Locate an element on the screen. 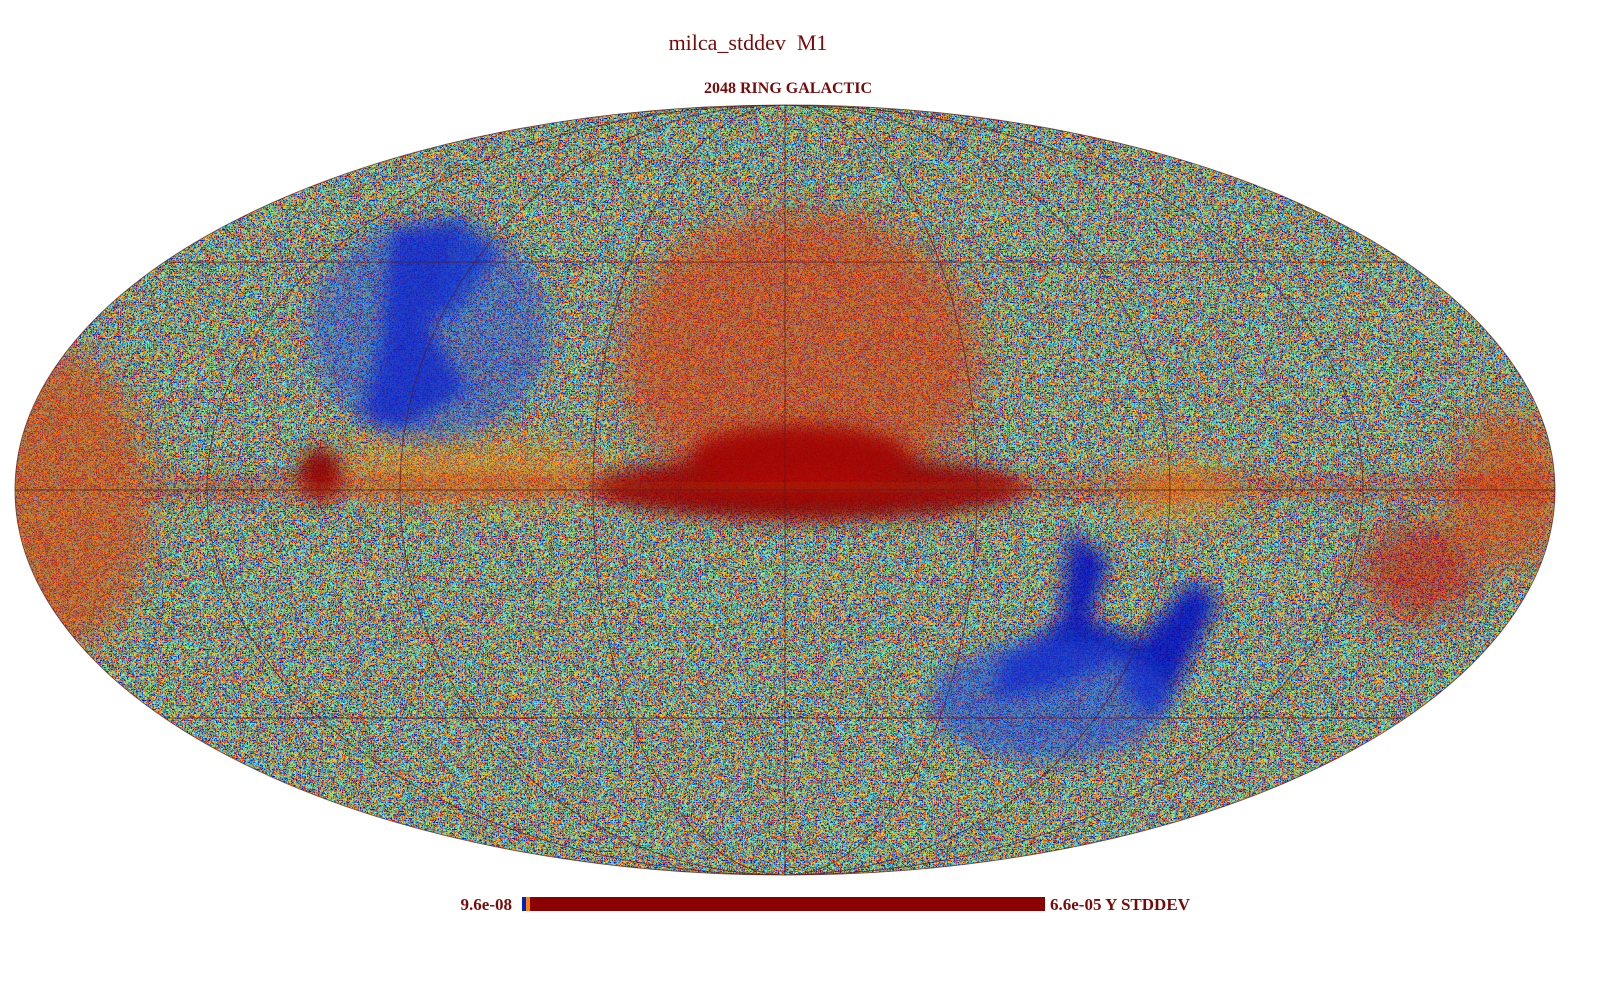 This screenshot has height=1000, width=1600. galactic-plane is located at coordinates (850, 472).